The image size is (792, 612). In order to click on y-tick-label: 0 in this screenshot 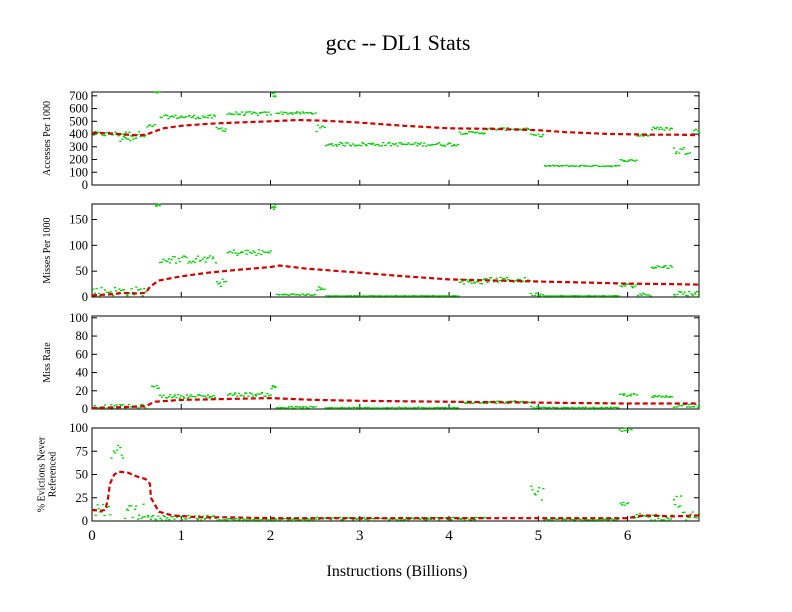, I will do `click(85, 521)`.